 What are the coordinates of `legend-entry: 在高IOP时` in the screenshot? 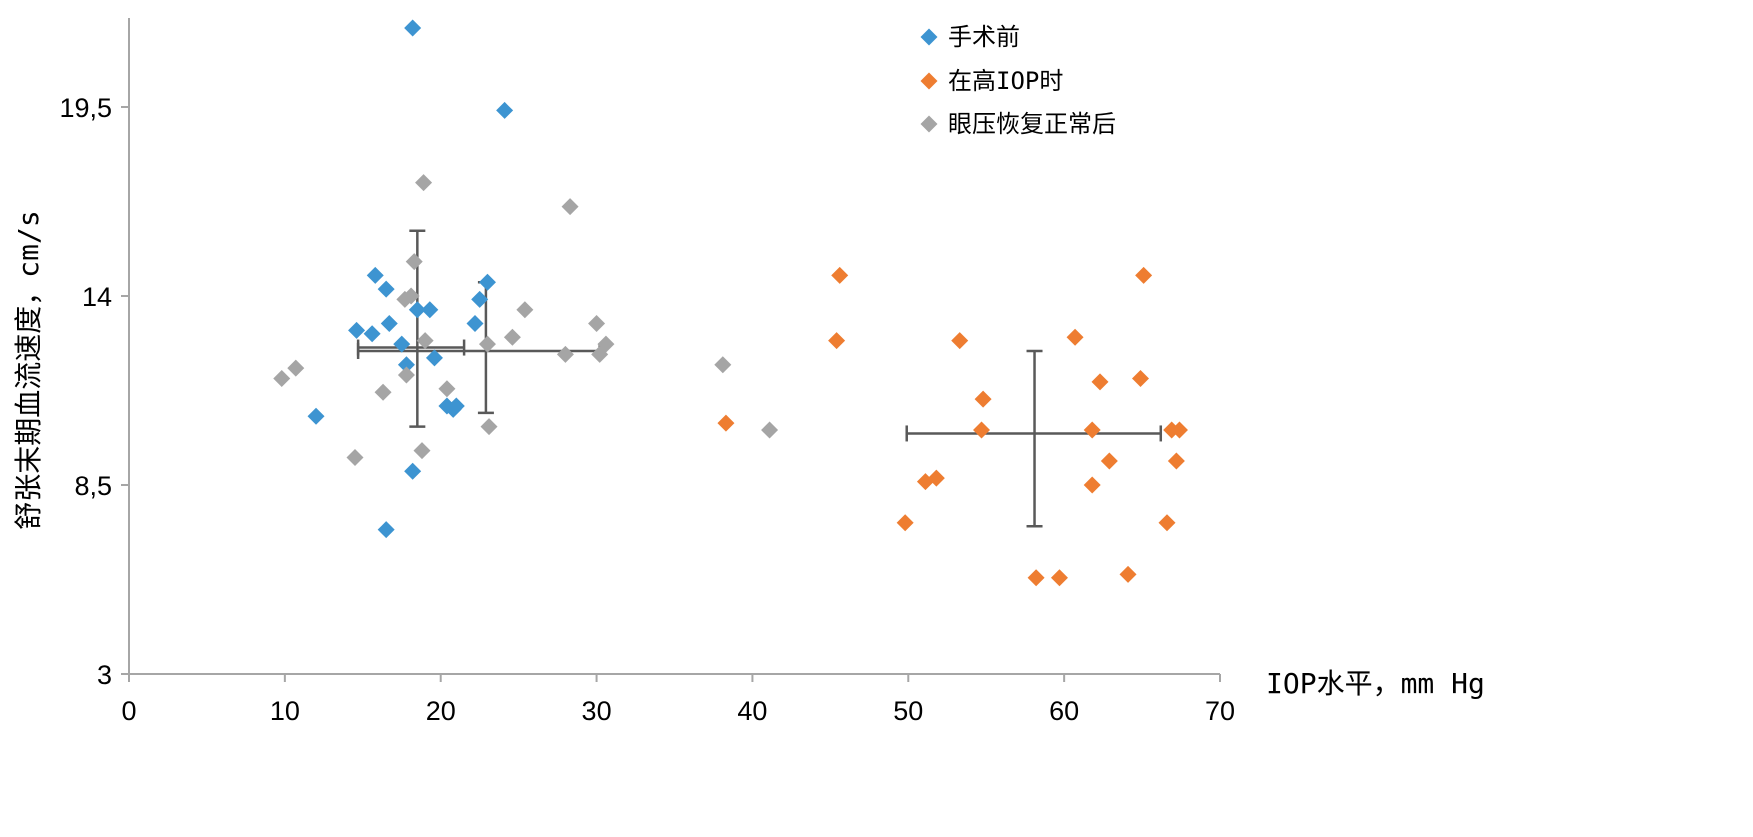 It's located at (991, 81).